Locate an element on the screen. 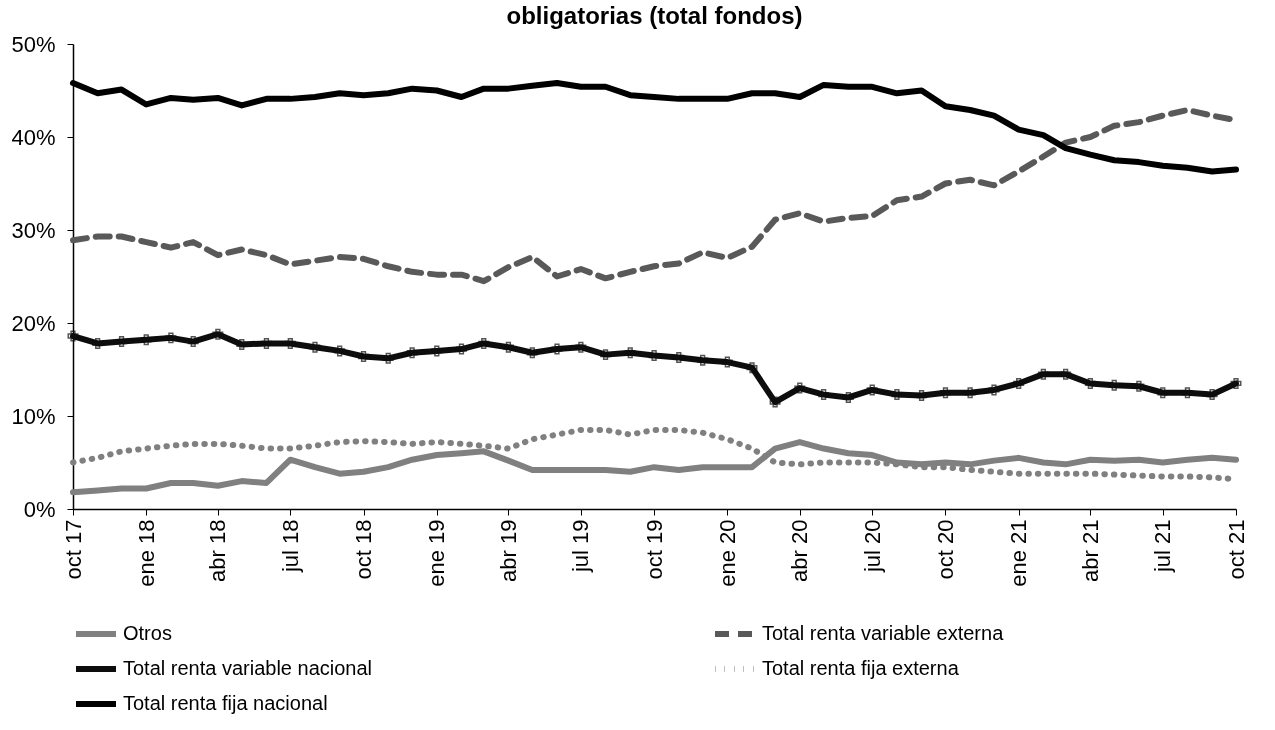  x-tick-label: ene 19 is located at coordinates (437, 553).